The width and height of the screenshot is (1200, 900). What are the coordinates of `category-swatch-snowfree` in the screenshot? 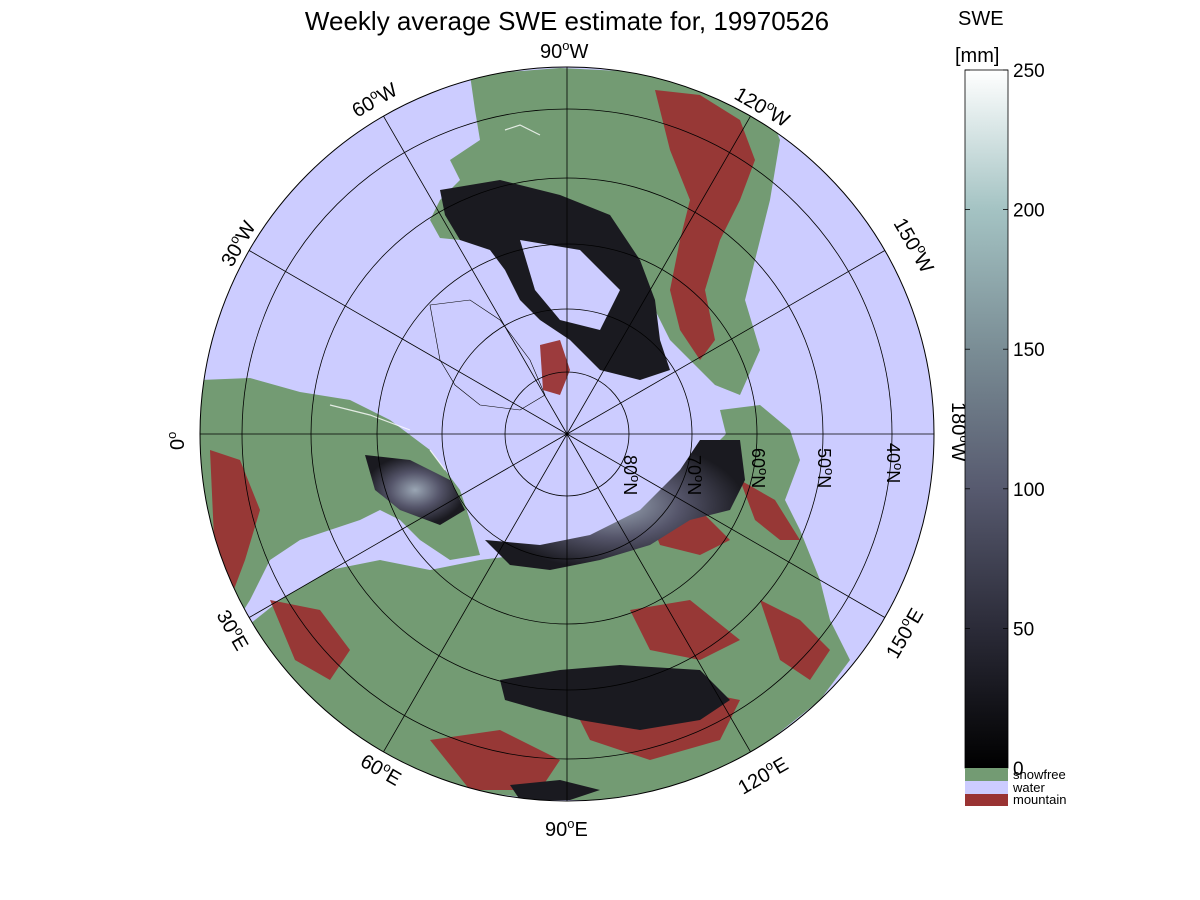 It's located at (986, 774).